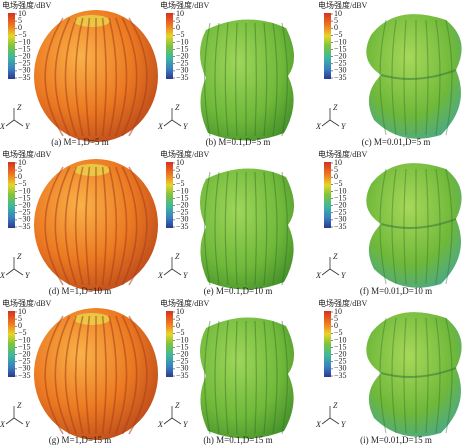 The height and width of the screenshot is (448, 474). I want to click on panel-caption: (f) M=0.01,D=10 m, so click(396, 291).